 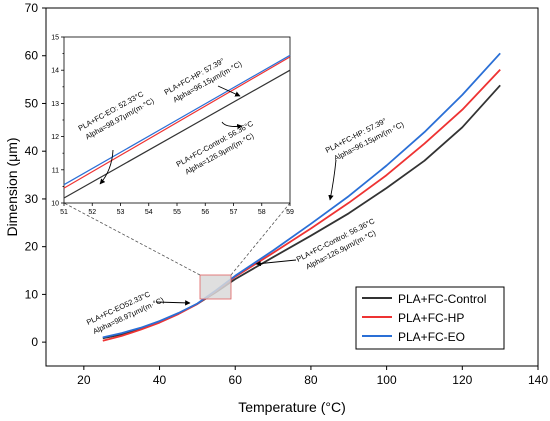 What do you see at coordinates (292, 407) in the screenshot?
I see `x-axis-title: Temperature (°C)` at bounding box center [292, 407].